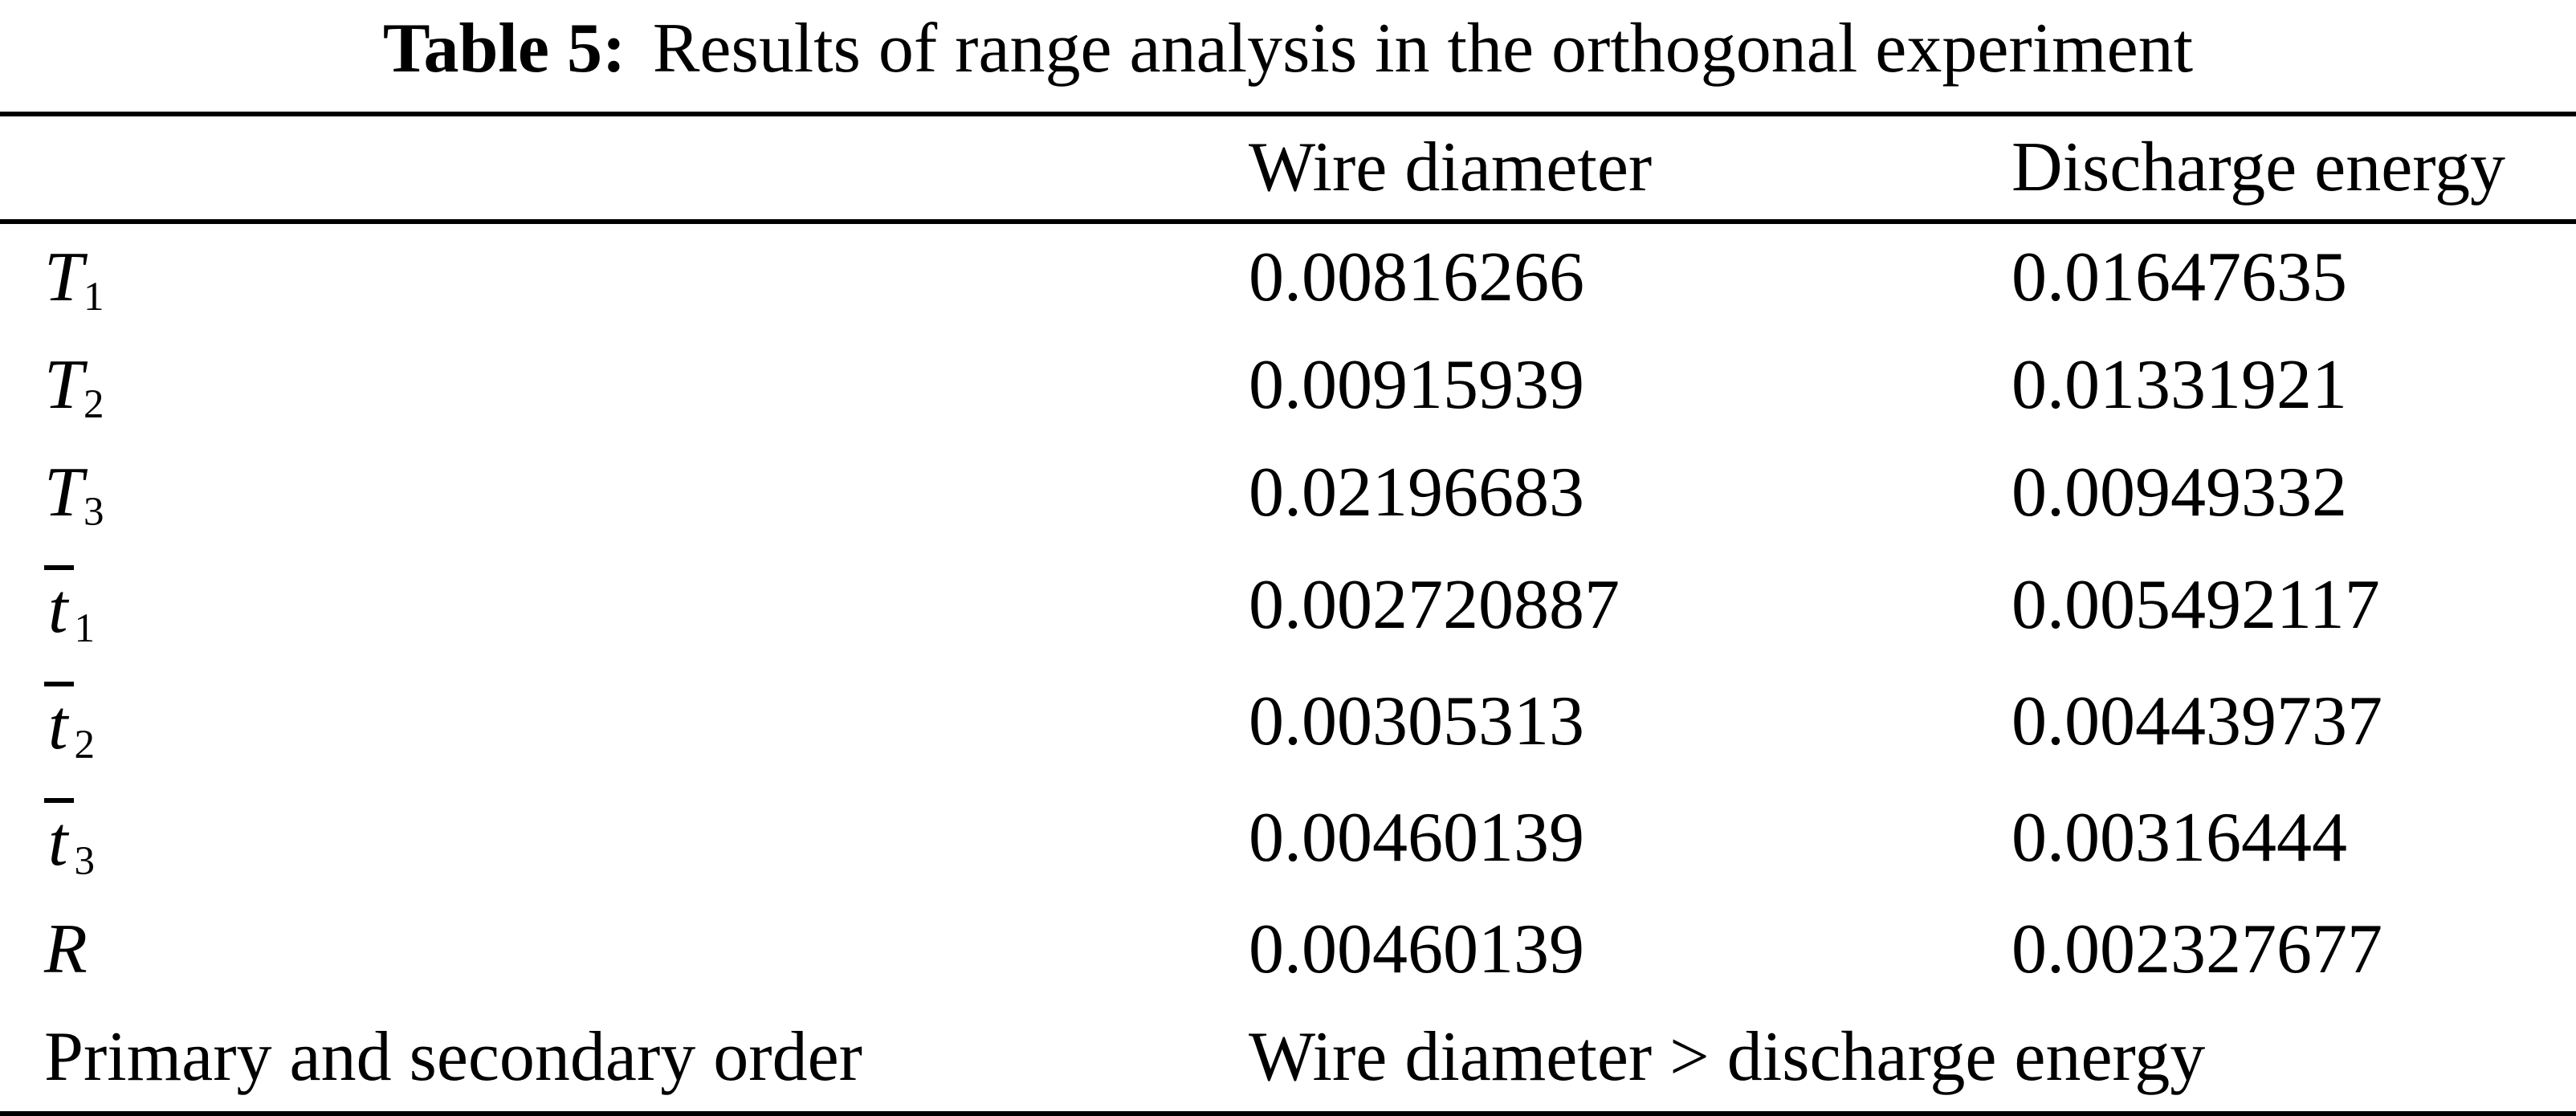  I want to click on cell-discharge-energy: 0.01647635, so click(2179, 277).